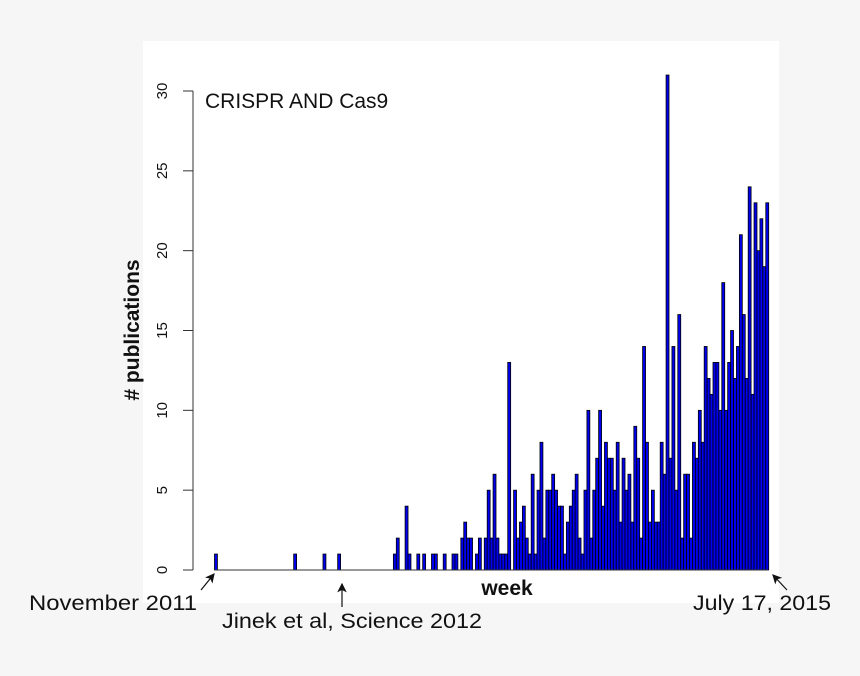  Describe the element at coordinates (162, 170) in the screenshot. I see `y-tick-label: 25` at that location.